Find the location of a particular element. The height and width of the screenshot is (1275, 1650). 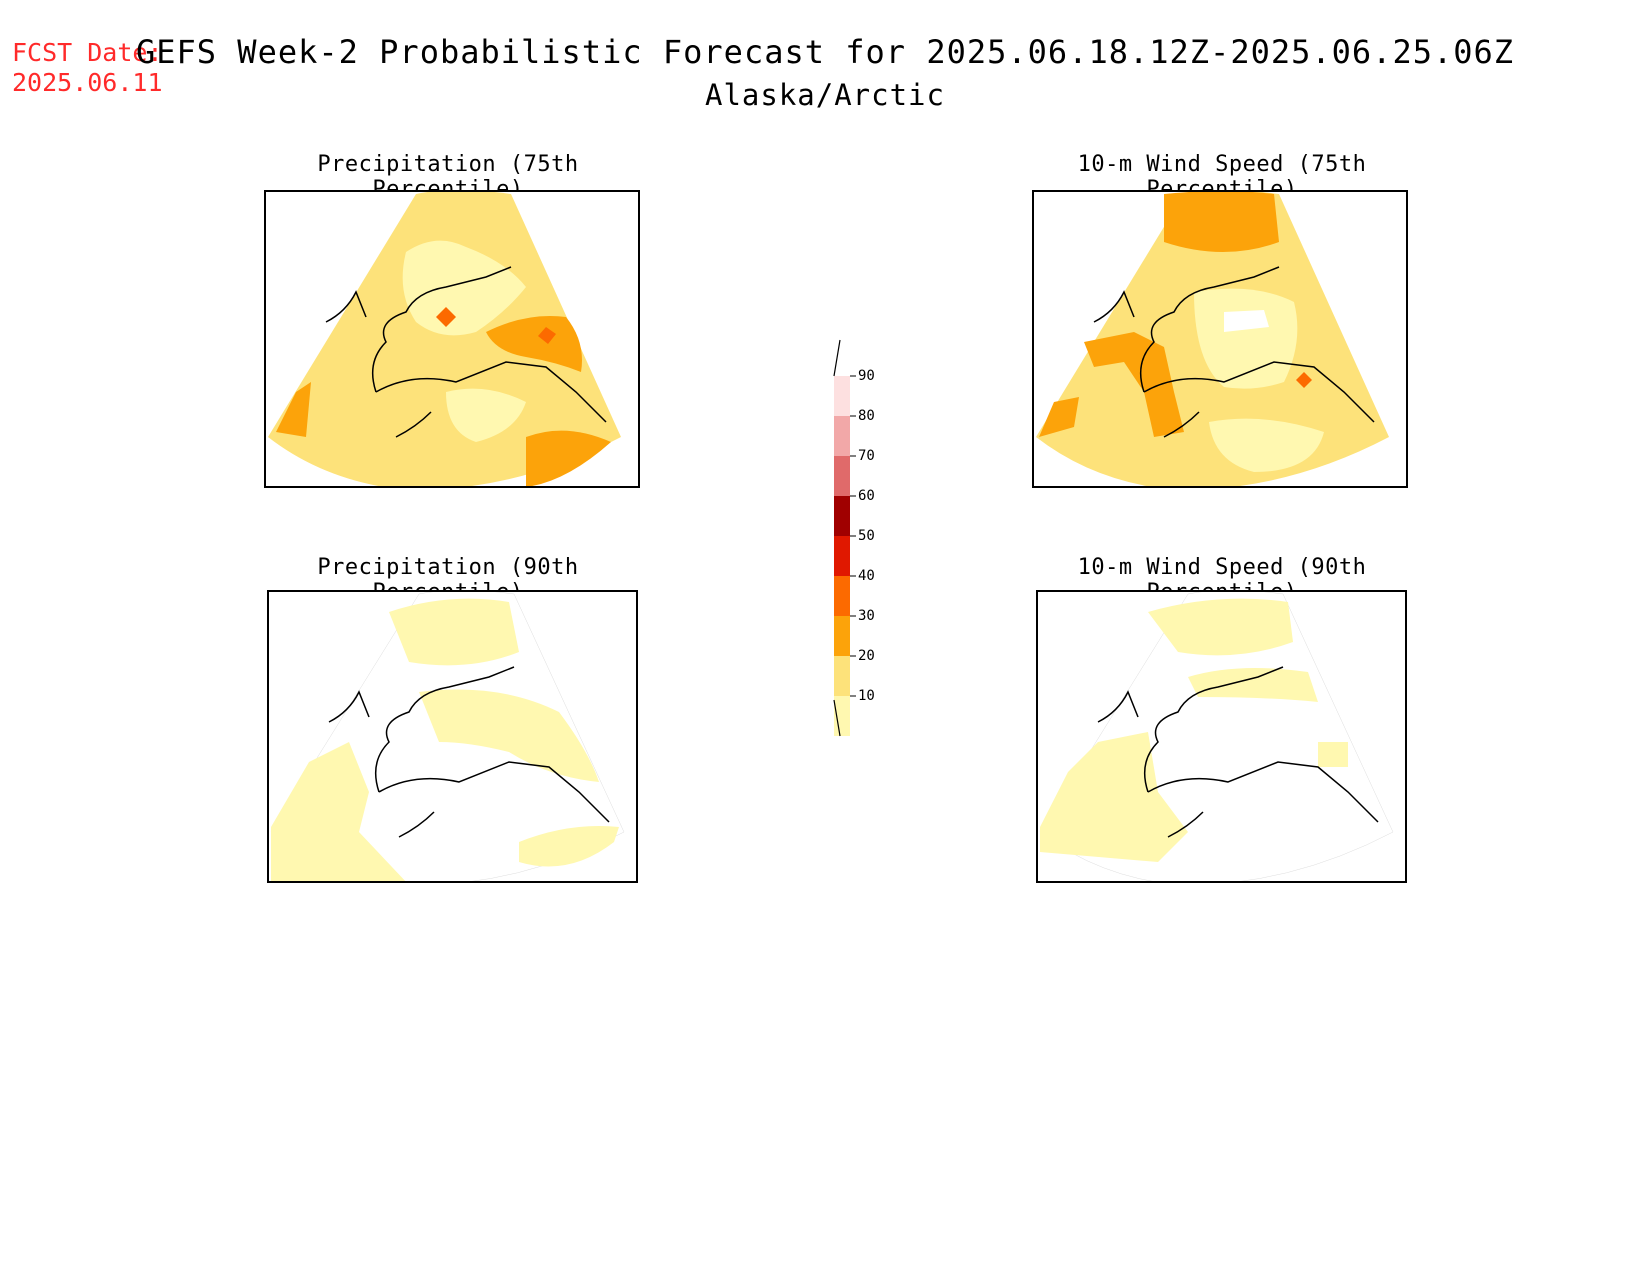

fcst-date-value: 2025.06.11 is located at coordinates (87, 82).